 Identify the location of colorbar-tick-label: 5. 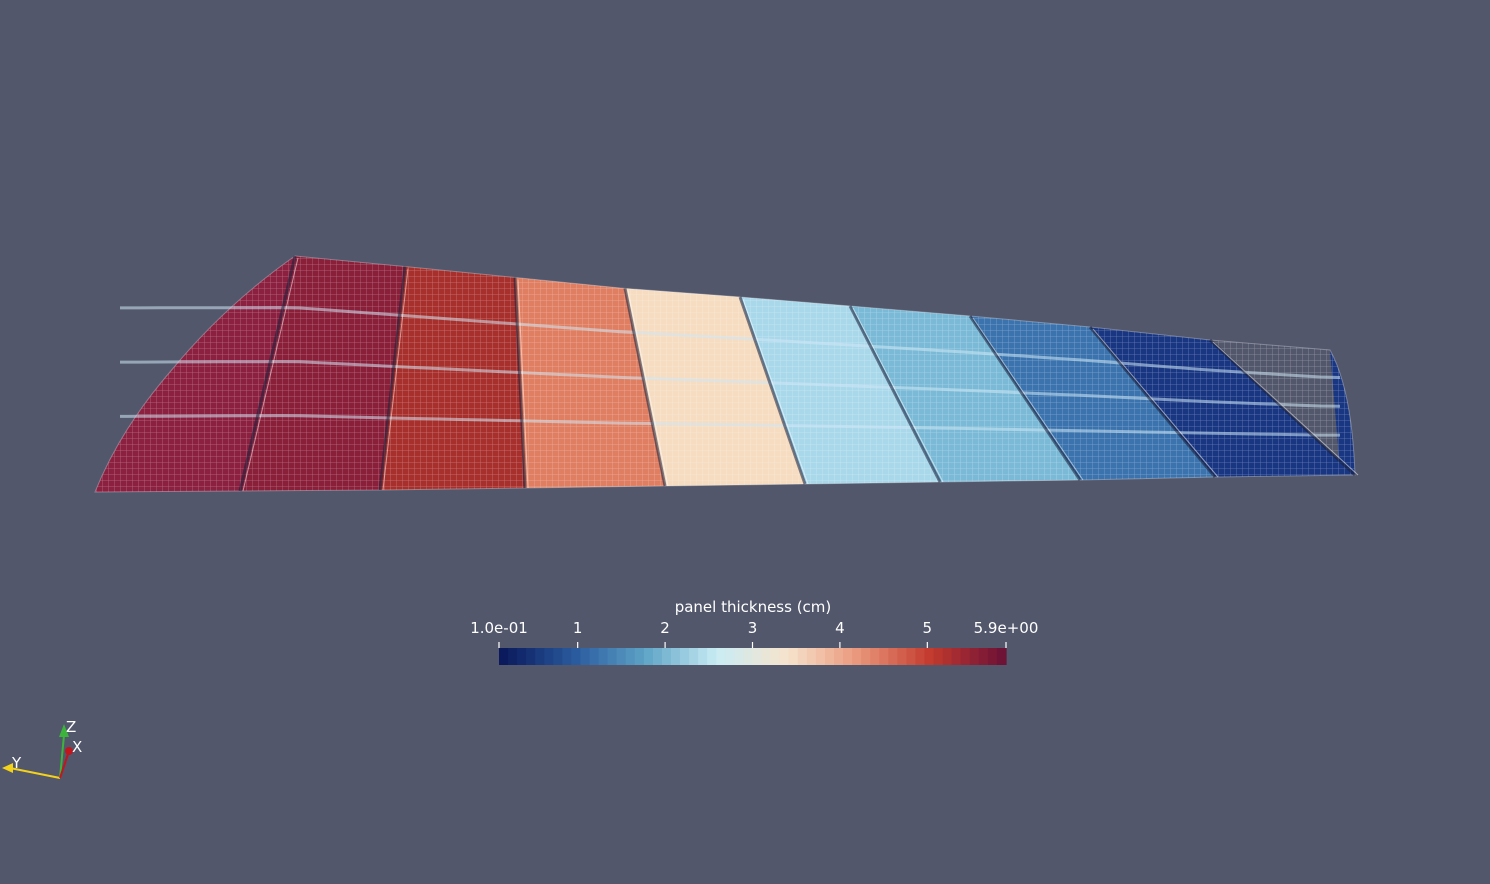
(927, 628).